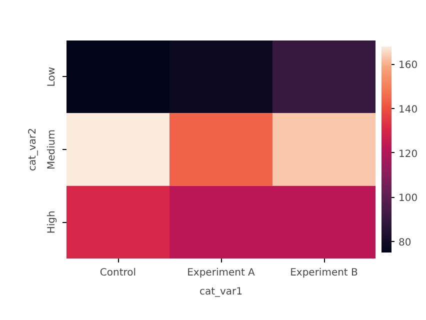 The width and height of the screenshot is (426, 320). I want to click on x-tick-label: Experiment A, so click(221, 273).